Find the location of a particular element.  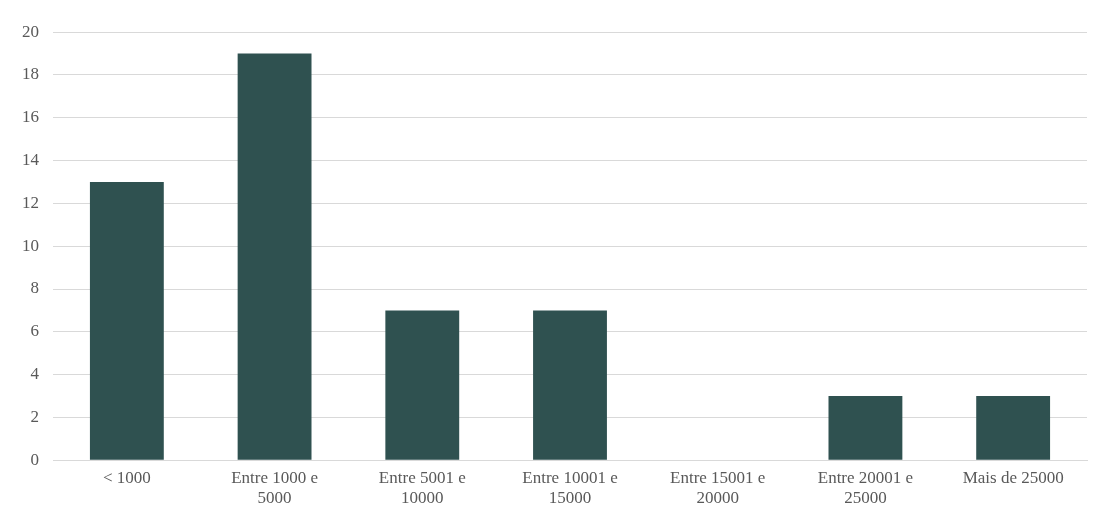

x-tick-label: Mais de 25000 is located at coordinates (1013, 477).